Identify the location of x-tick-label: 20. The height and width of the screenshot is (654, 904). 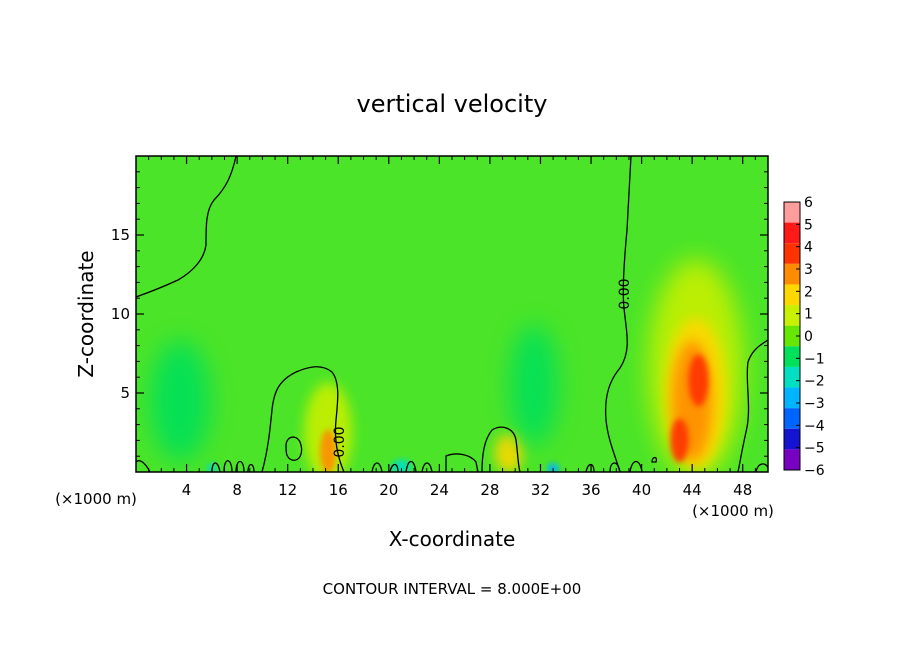
(388, 490).